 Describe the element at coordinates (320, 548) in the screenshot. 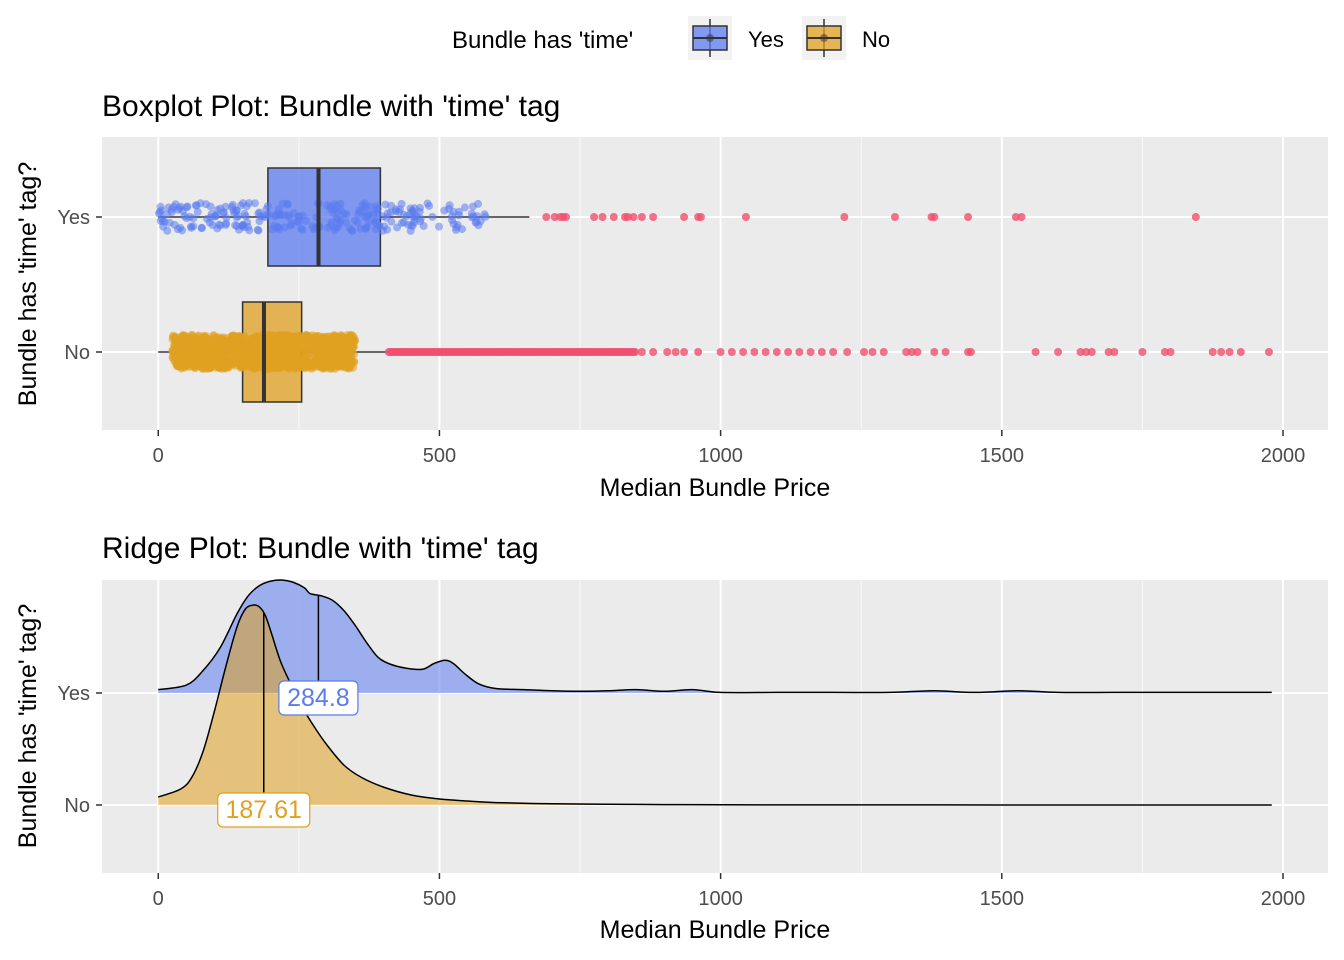

I see `ridge-title: Ridge Plot: Bundle with 'time' tag` at that location.